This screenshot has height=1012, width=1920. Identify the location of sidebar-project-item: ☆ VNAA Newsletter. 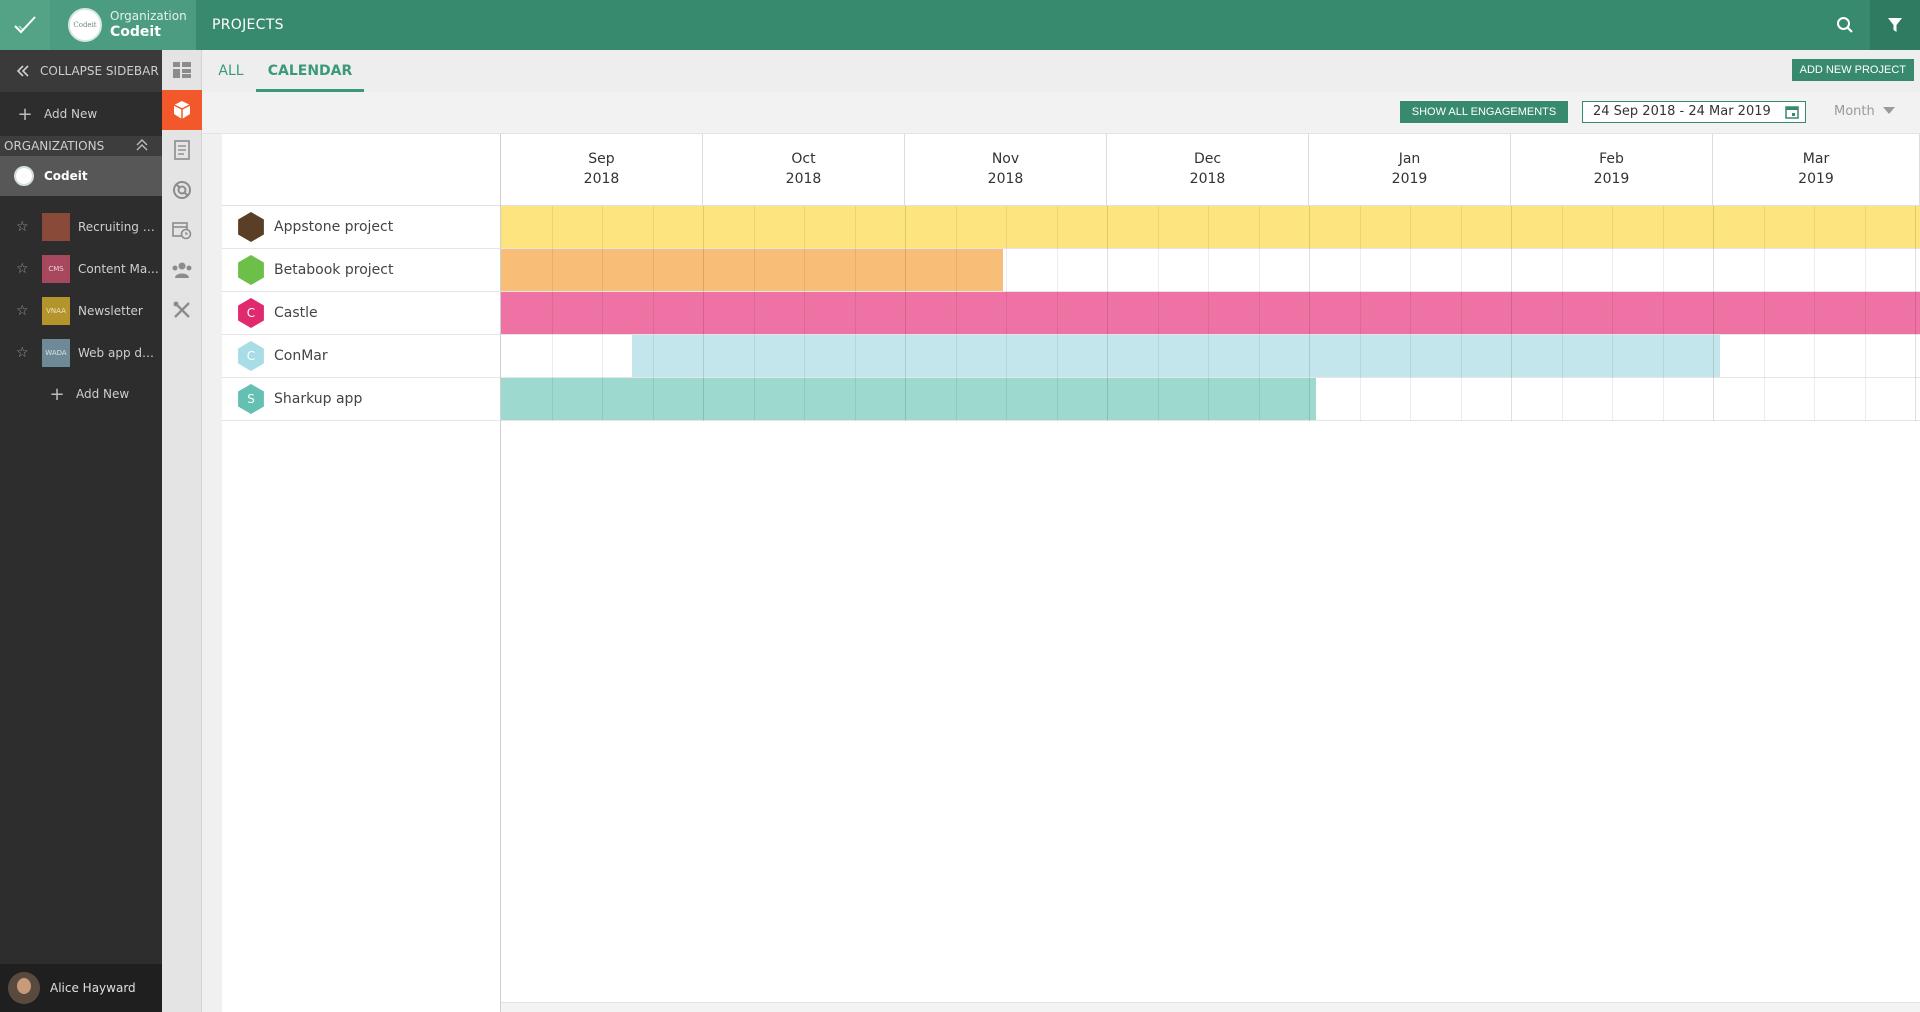
(81, 311).